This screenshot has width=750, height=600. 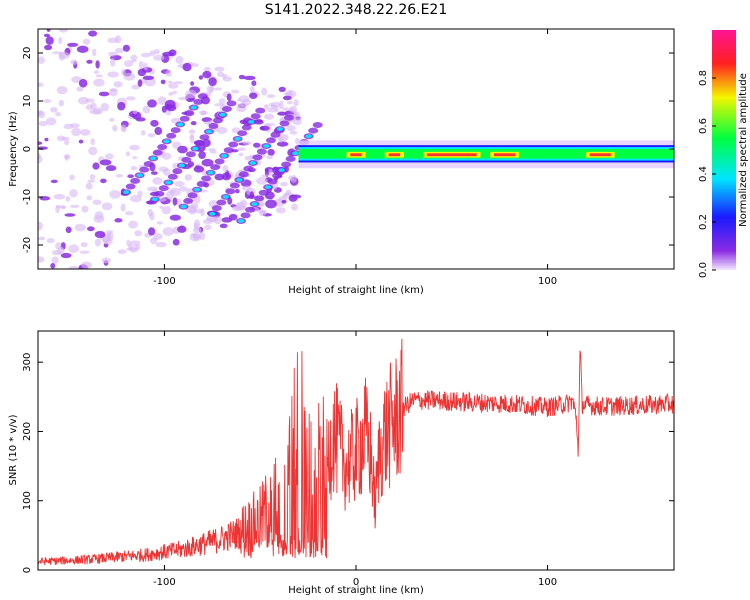 I want to click on snr-y-tick-label: 0, so click(x=27, y=570).